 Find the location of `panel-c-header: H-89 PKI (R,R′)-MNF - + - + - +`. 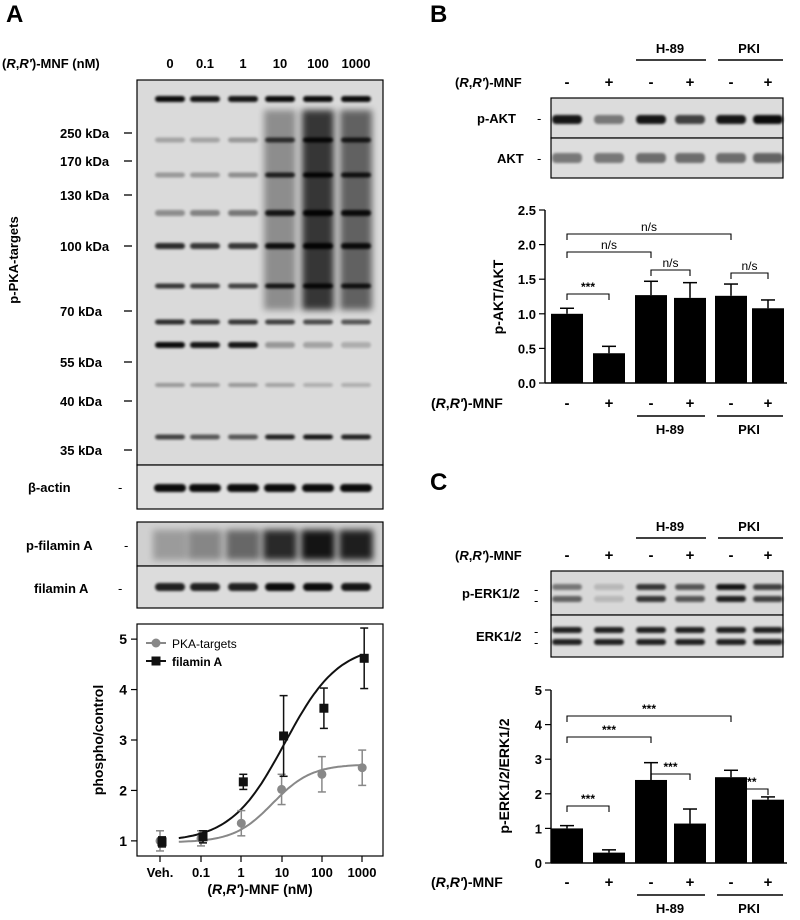

panel-c-header: H-89 PKI (R,R′)-MNF - + - + - + is located at coordinates (619, 541).